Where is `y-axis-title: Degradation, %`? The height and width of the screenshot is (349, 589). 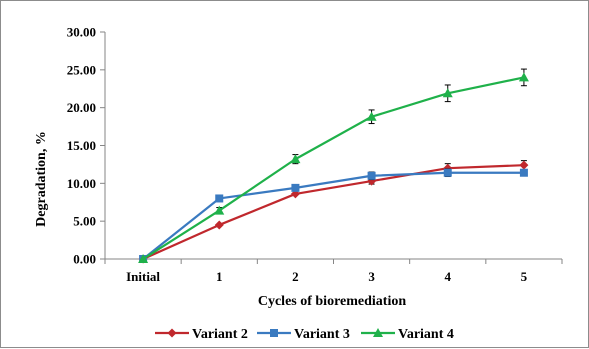
y-axis-title: Degradation, % is located at coordinates (41, 179).